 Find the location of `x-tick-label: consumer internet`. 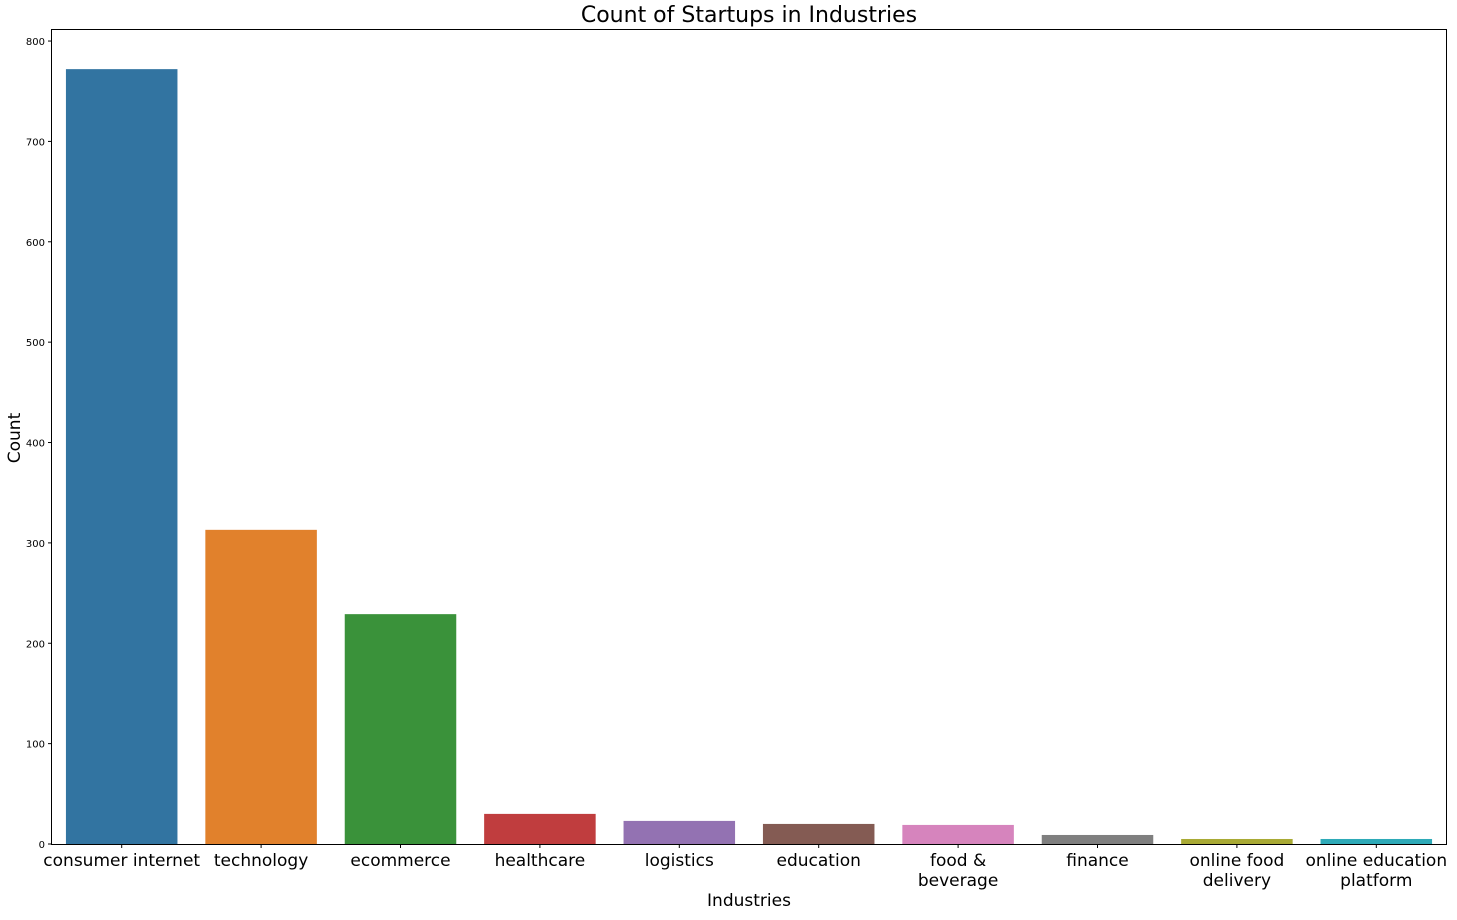

x-tick-label: consumer internet is located at coordinates (121, 861).